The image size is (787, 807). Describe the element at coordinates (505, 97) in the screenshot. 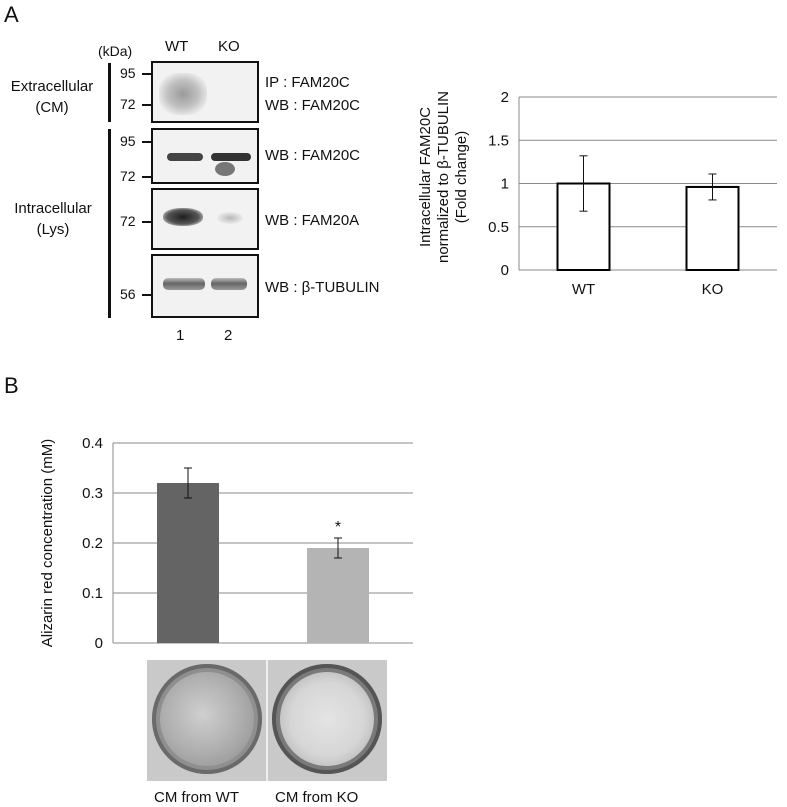

I see `y-tick-label: 2` at that location.